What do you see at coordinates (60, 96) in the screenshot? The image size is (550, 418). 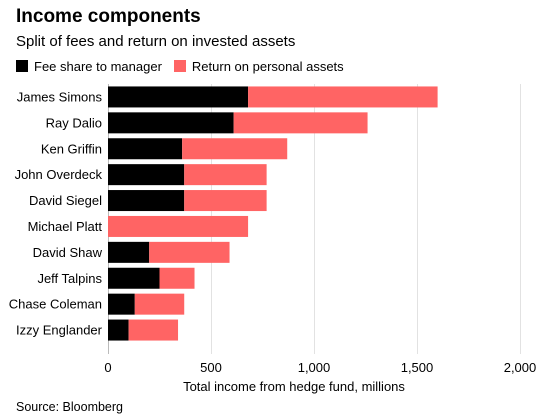 I see `category-label: James Simons` at bounding box center [60, 96].